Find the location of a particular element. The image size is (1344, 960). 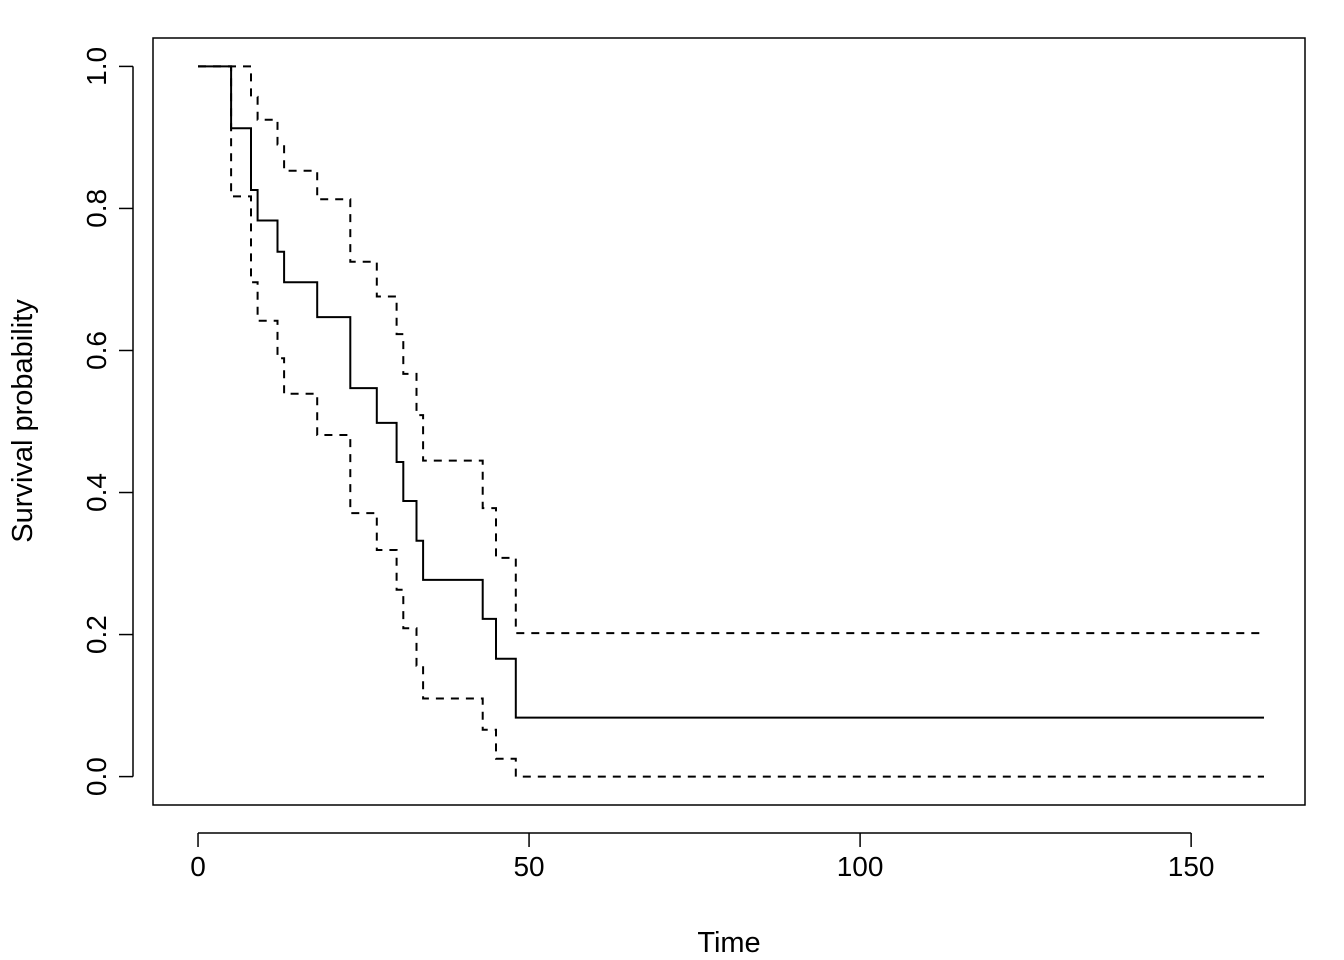

y-tick-label: 0.0 is located at coordinates (96, 776).